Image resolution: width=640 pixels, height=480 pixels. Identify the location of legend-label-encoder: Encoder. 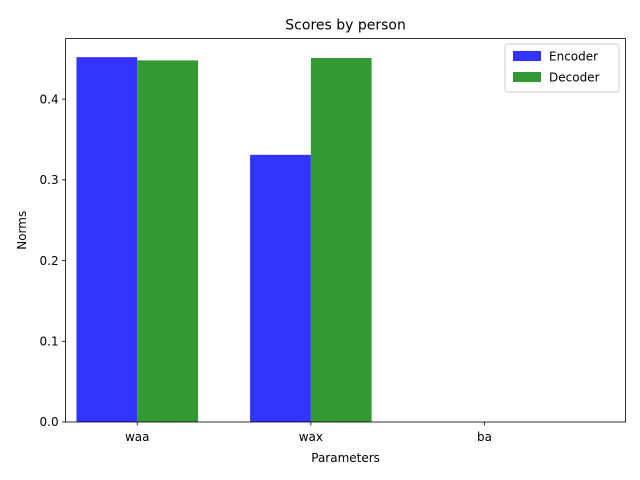
(573, 57).